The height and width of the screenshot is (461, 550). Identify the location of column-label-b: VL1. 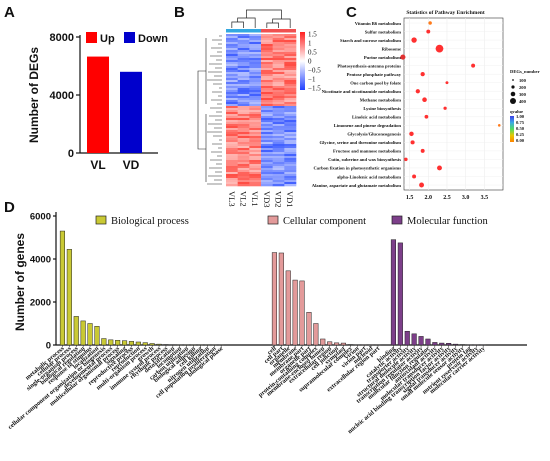
(255, 199).